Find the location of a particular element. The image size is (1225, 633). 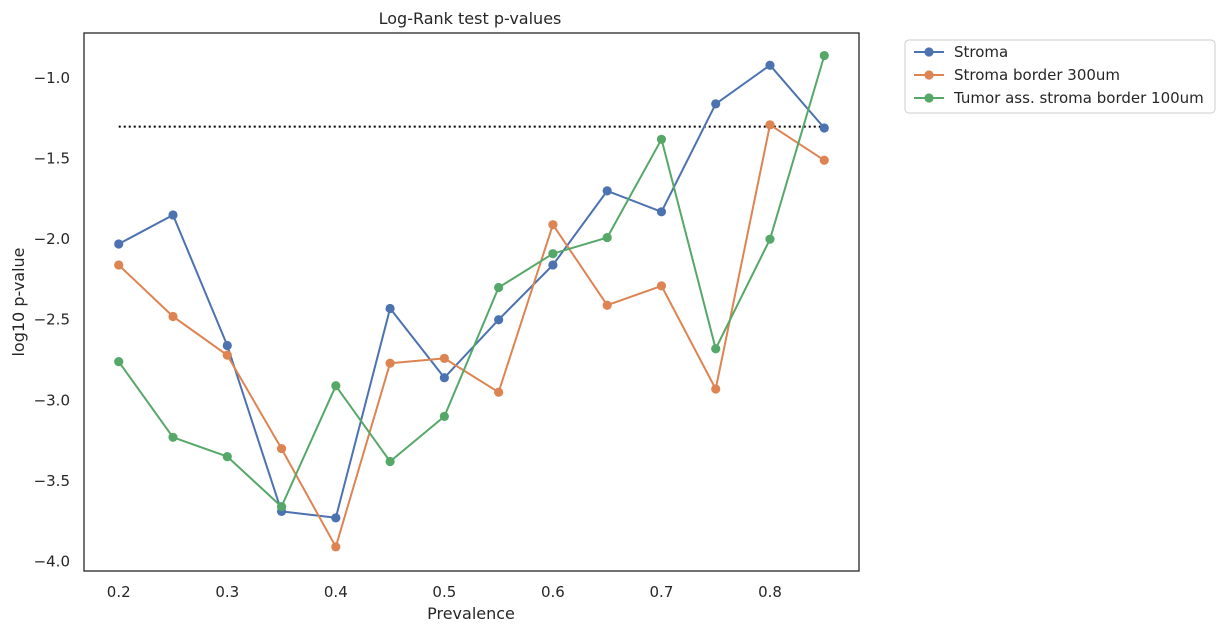

x-tick-label: 0.4 is located at coordinates (336, 592).